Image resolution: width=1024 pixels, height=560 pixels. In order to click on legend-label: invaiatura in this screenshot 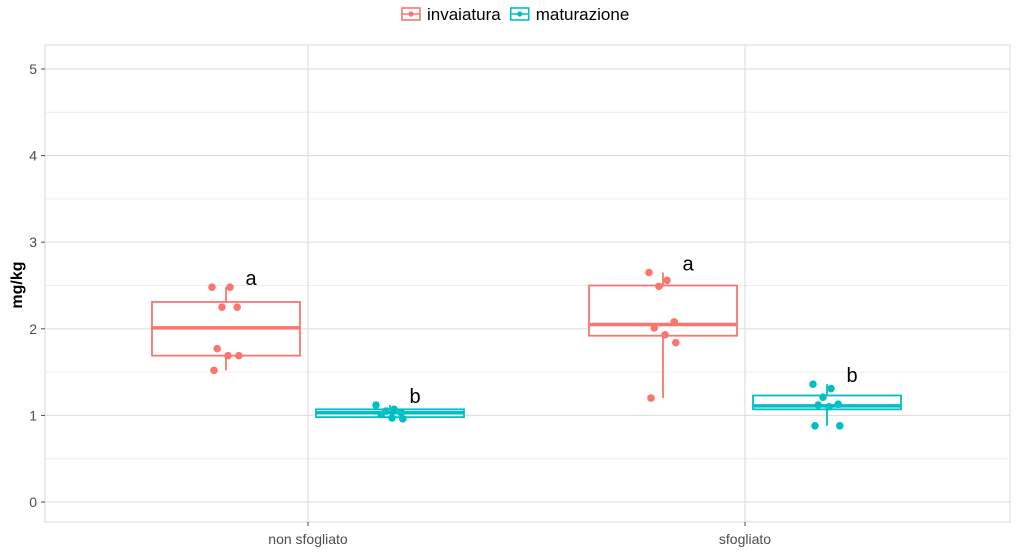, I will do `click(464, 14)`.